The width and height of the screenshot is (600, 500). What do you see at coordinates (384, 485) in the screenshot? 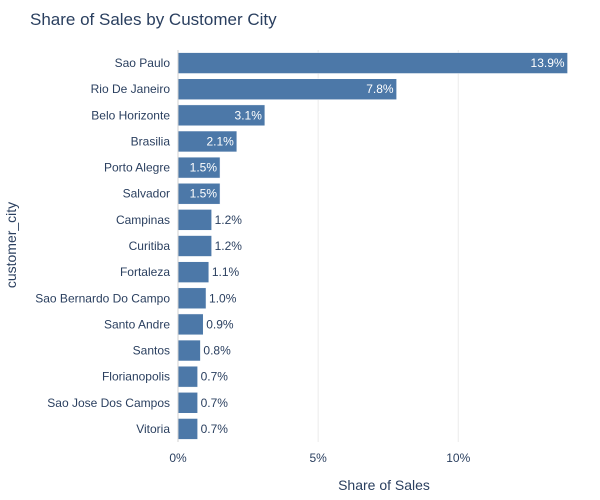
I see `x-axis-title: Share of Sales` at bounding box center [384, 485].